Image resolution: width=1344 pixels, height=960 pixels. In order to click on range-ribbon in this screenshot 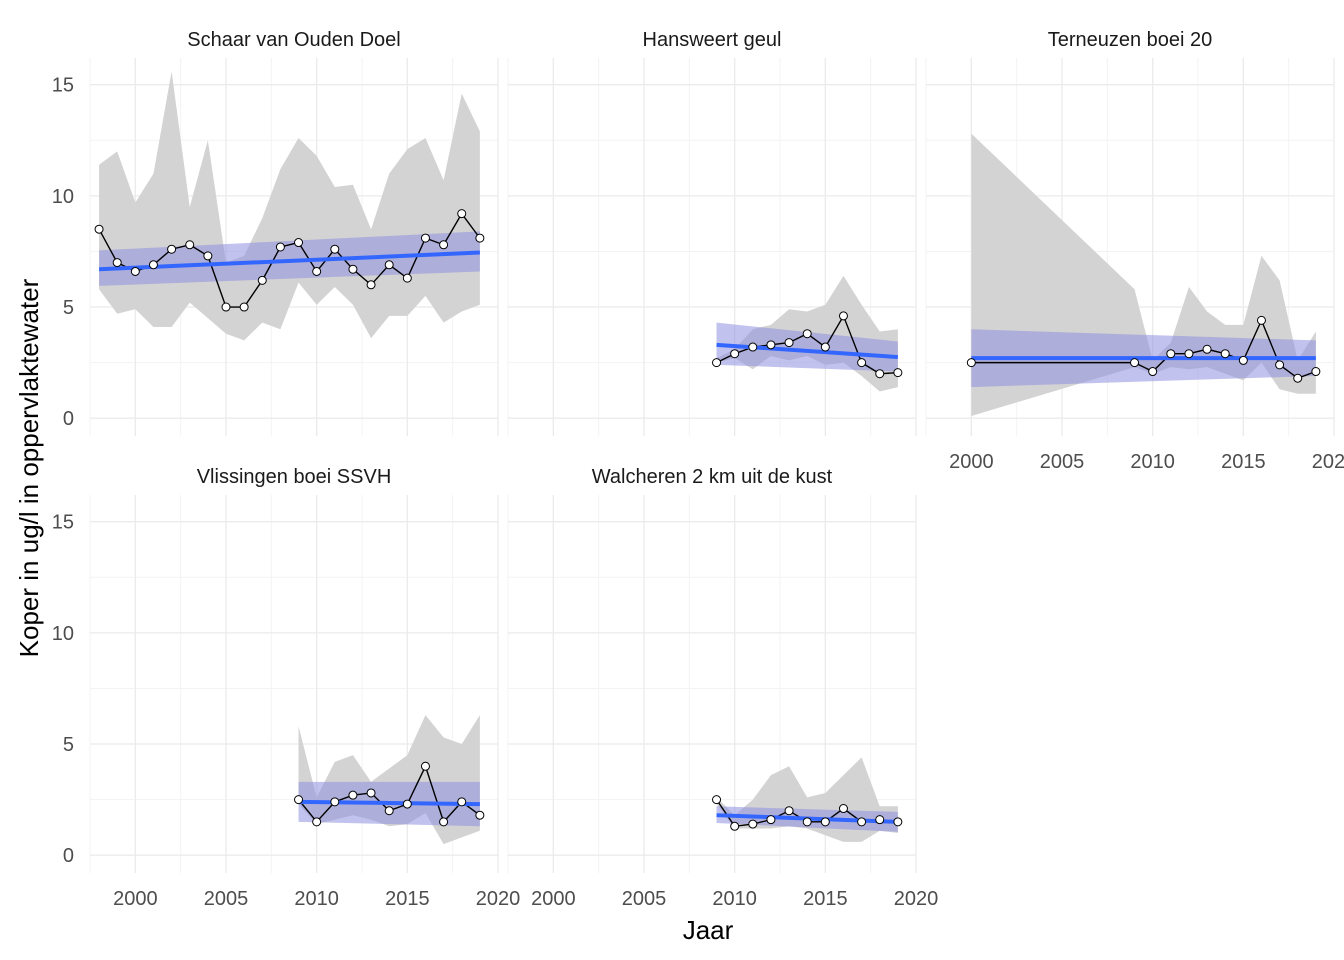, I will do `click(289, 206)`.